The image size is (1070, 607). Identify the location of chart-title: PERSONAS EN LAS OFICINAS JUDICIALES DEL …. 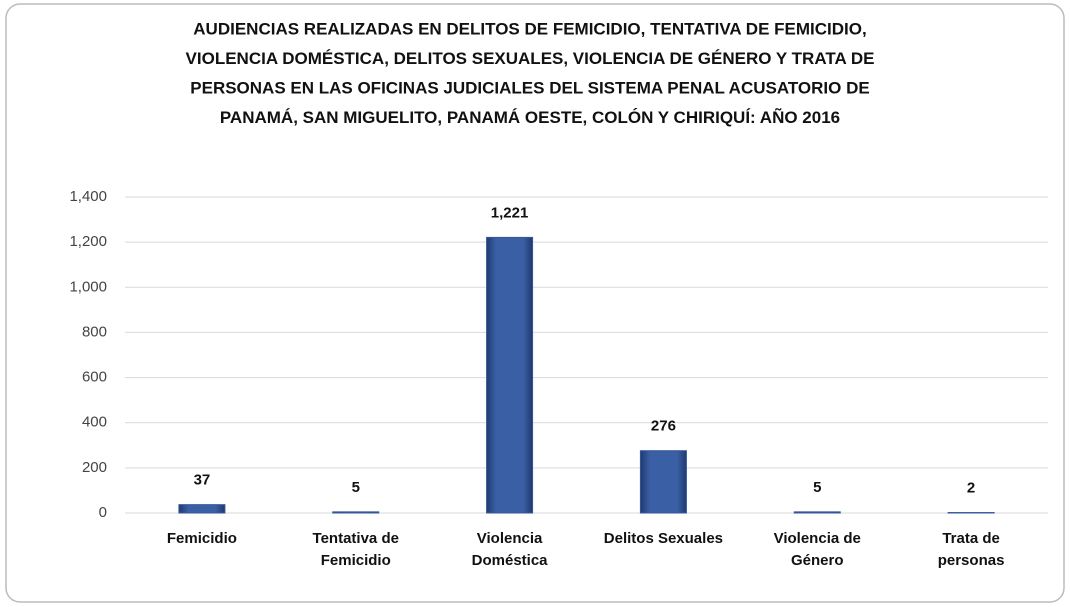
(529, 87).